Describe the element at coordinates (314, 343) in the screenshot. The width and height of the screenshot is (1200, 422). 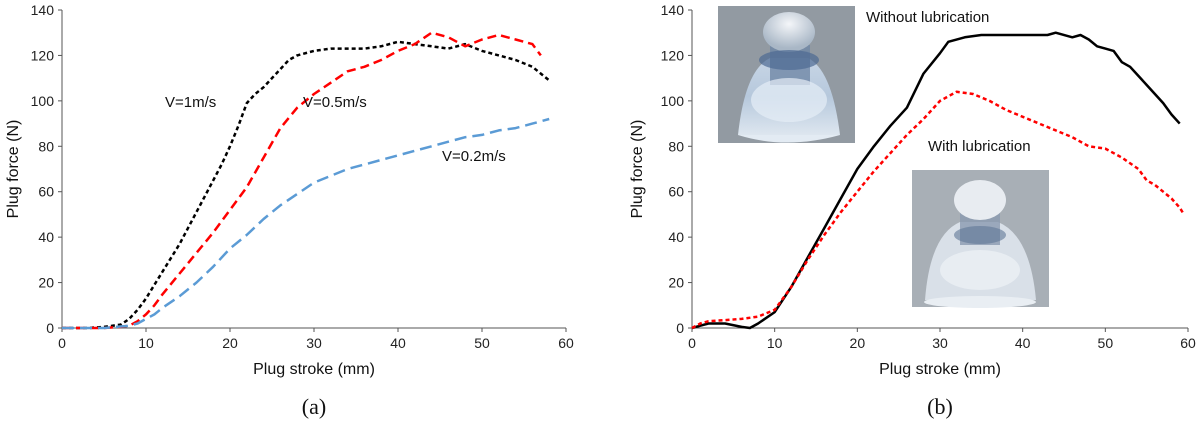
I see `x-tick-label-a: 30` at that location.